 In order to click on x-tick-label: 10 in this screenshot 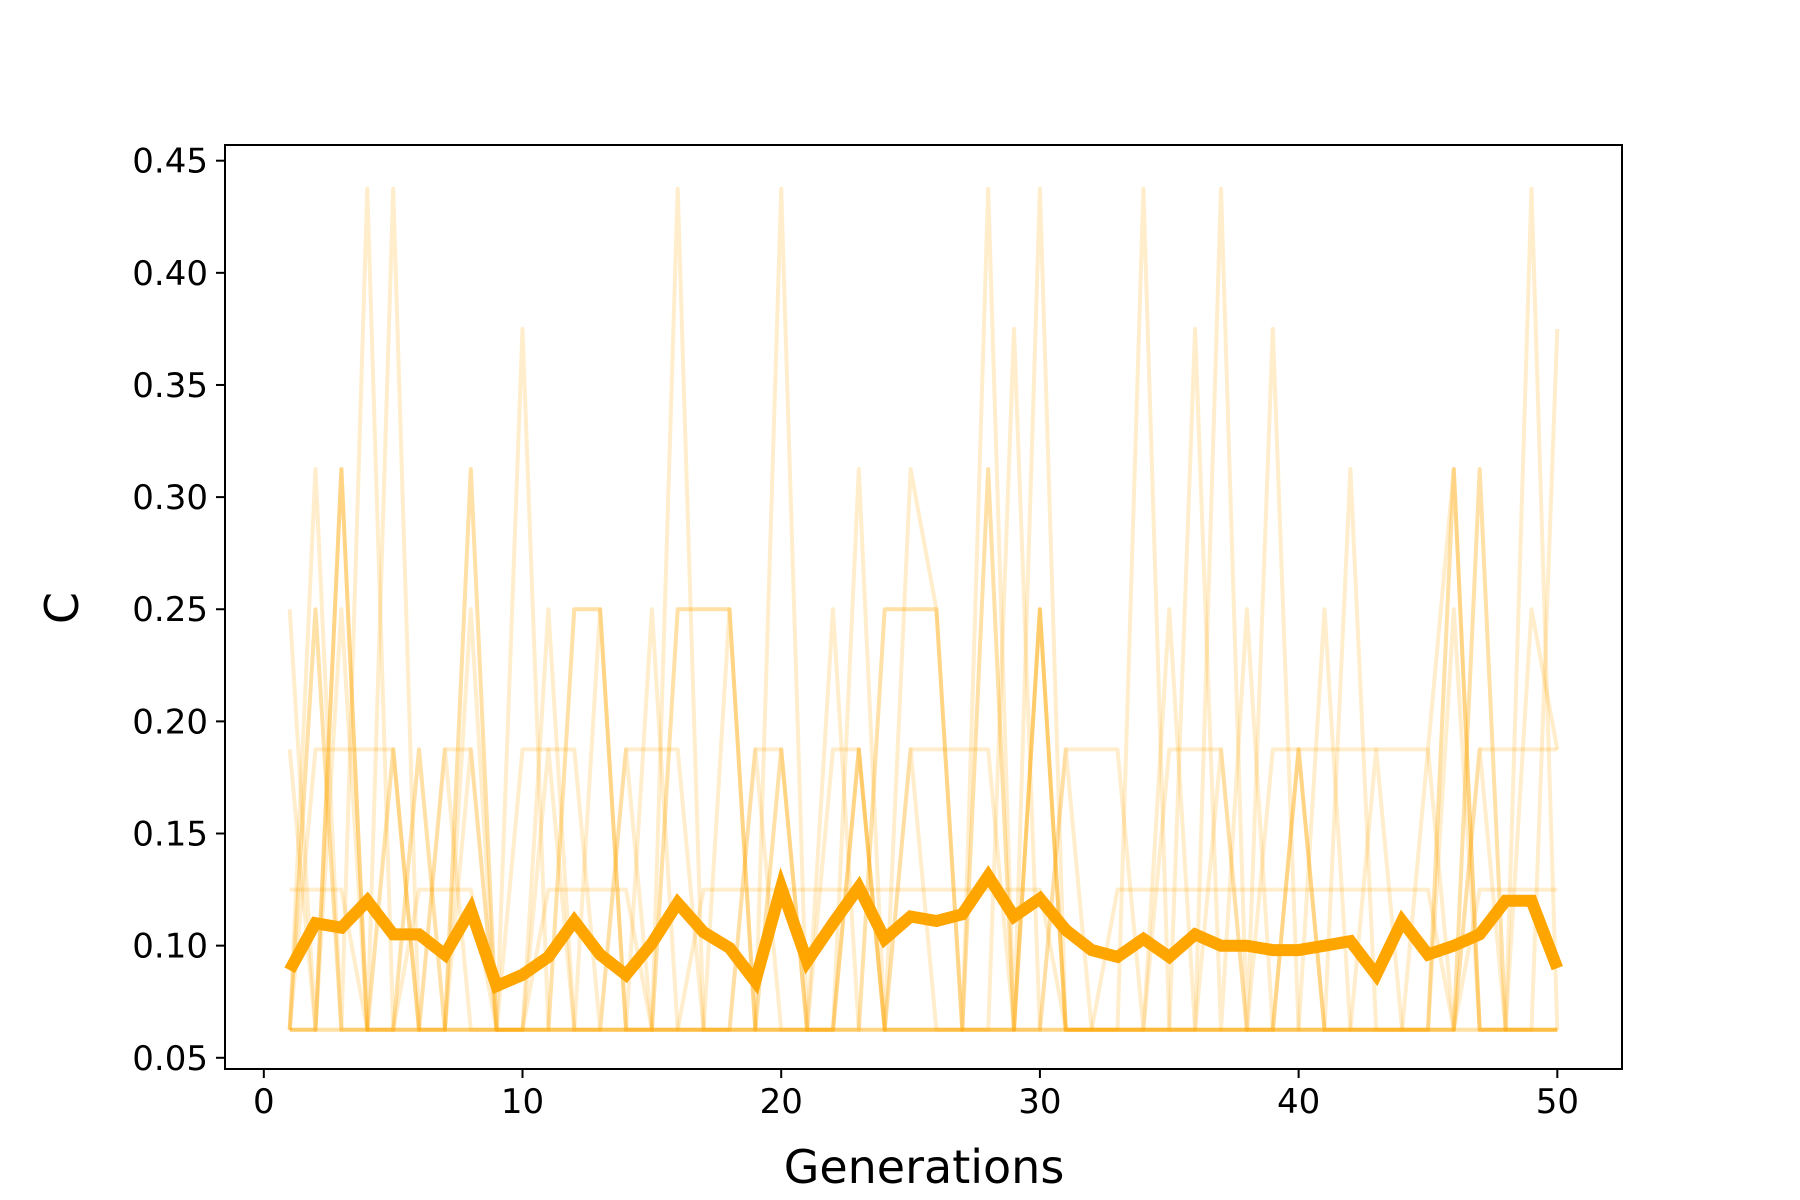, I will do `click(522, 1102)`.